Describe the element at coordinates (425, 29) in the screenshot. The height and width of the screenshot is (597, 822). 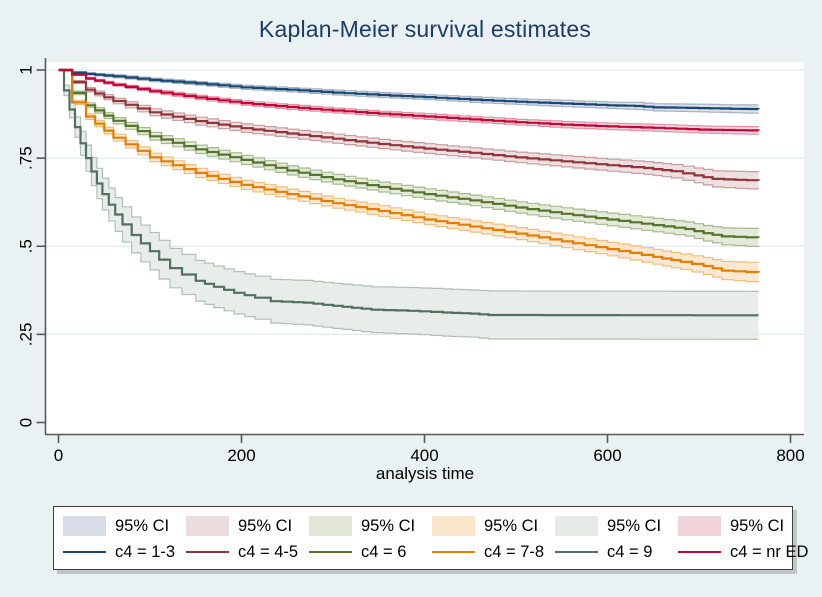
I see `chart-title: Kaplan-Meier survival estimates` at that location.